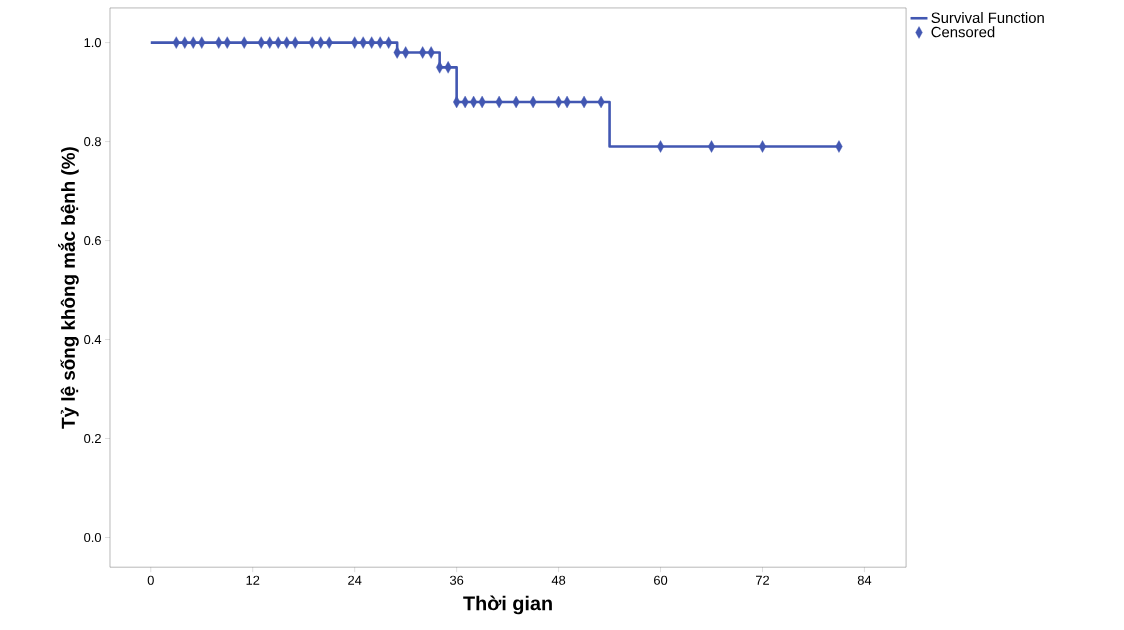 Image resolution: width=1124 pixels, height=630 pixels. I want to click on y-tick-label: 0.6, so click(92, 241).